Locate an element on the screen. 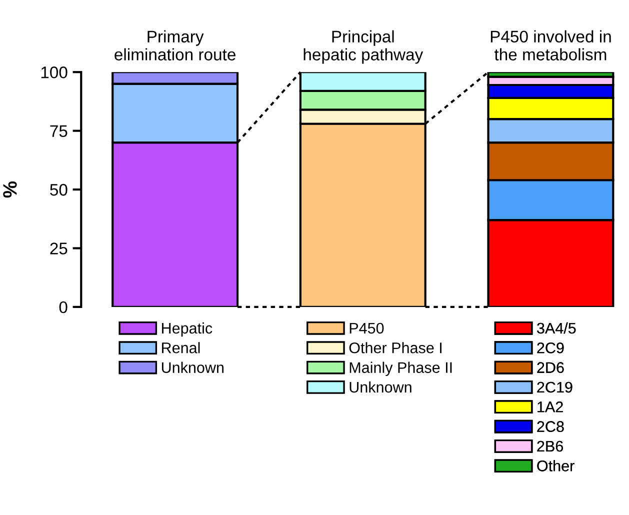 Image resolution: width=629 pixels, height=515 pixels. x-tick-label: Principal hepatic pathway is located at coordinates (364, 47).